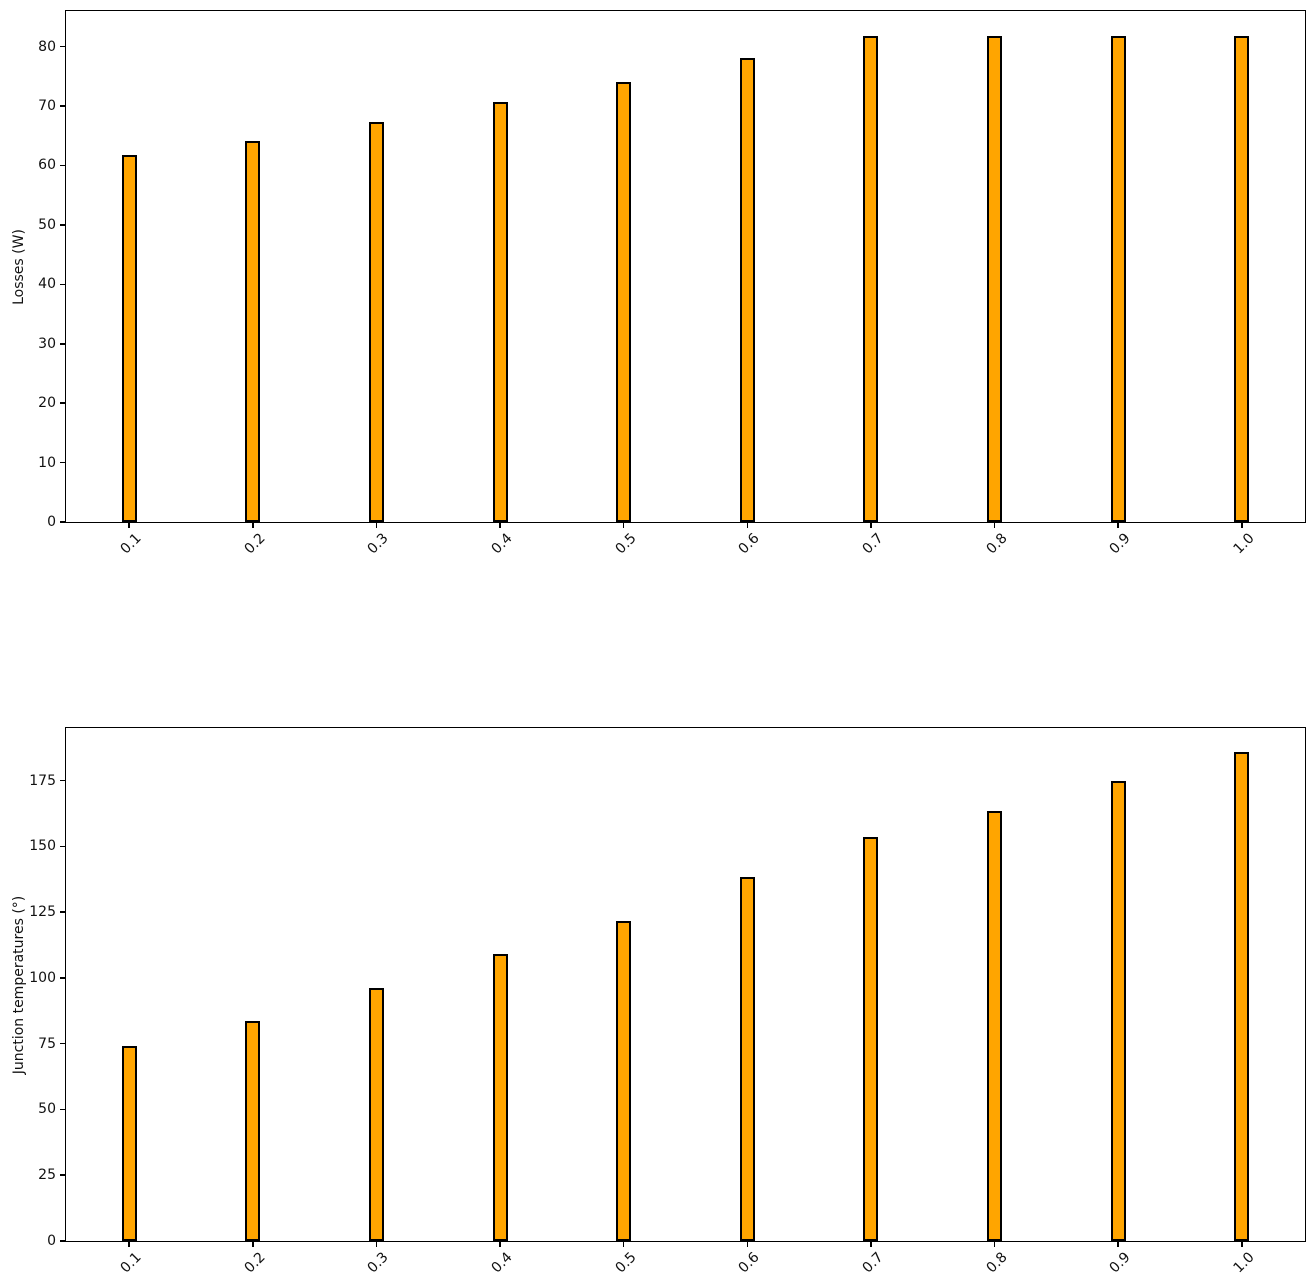 This screenshot has height=1287, width=1315. Describe the element at coordinates (47, 1175) in the screenshot. I see `y-tick-label: 25` at that location.